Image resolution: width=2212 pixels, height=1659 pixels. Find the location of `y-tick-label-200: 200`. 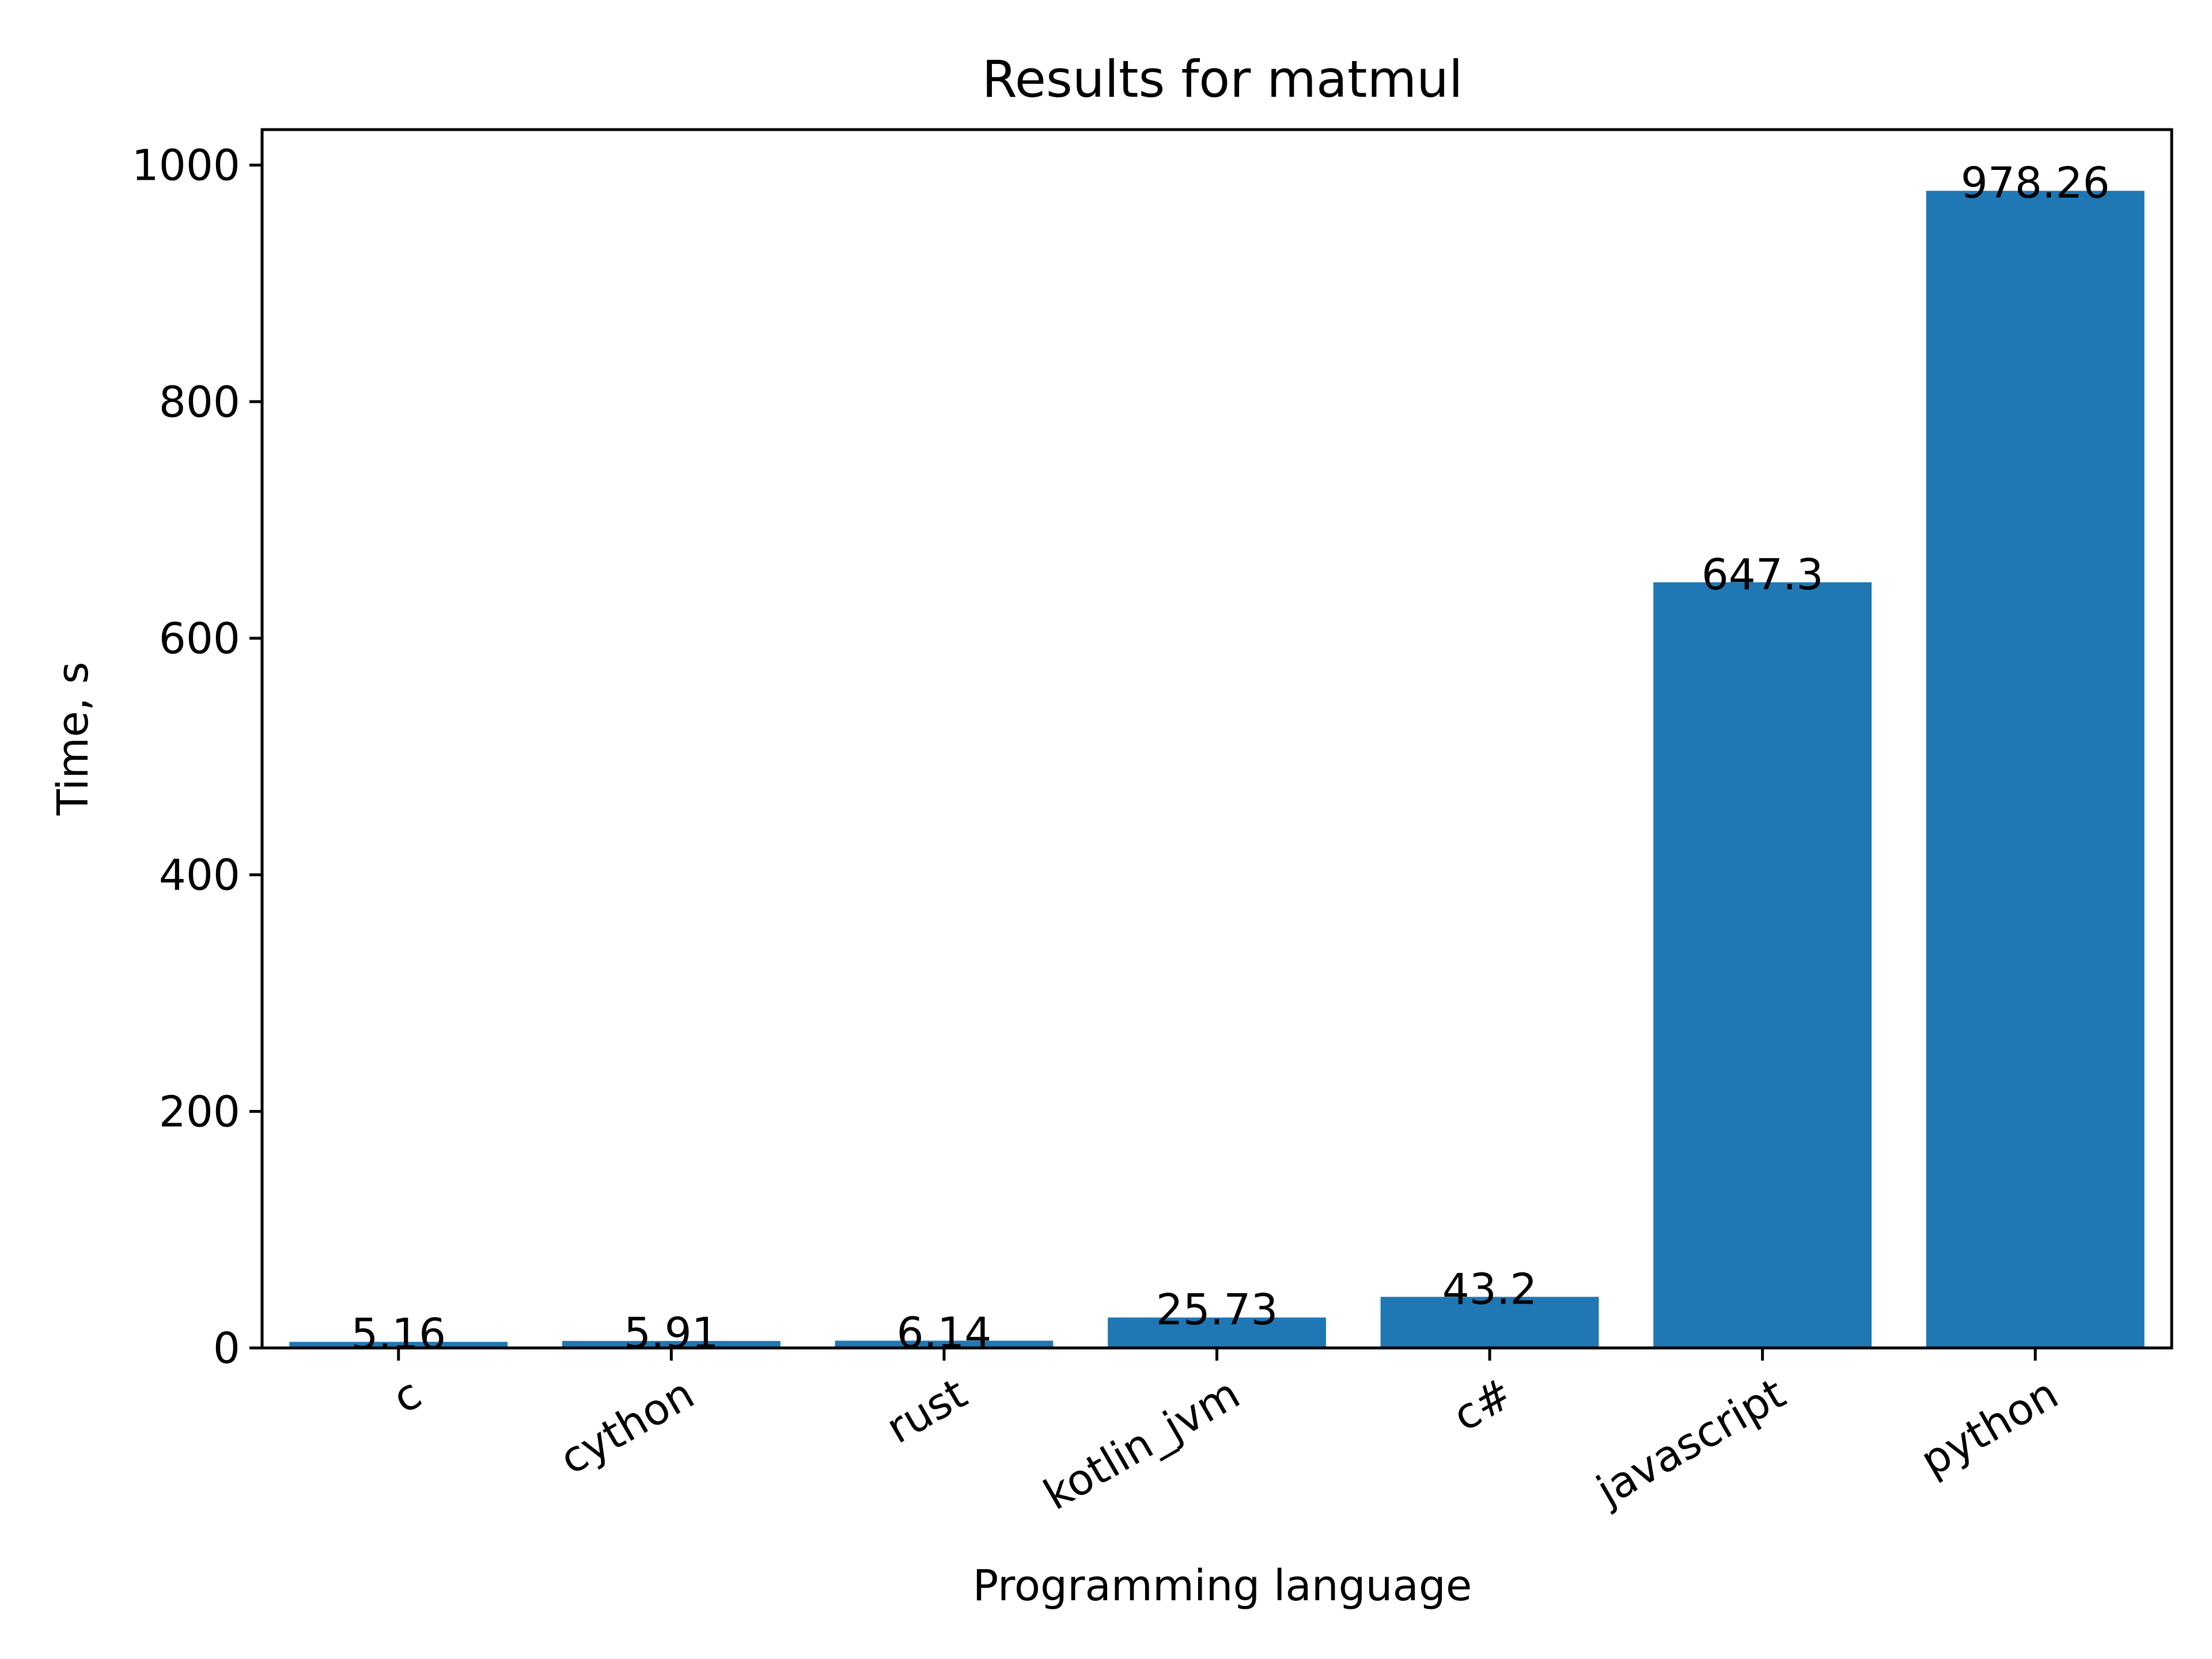

y-tick-label-200: 200 is located at coordinates (199, 1112).